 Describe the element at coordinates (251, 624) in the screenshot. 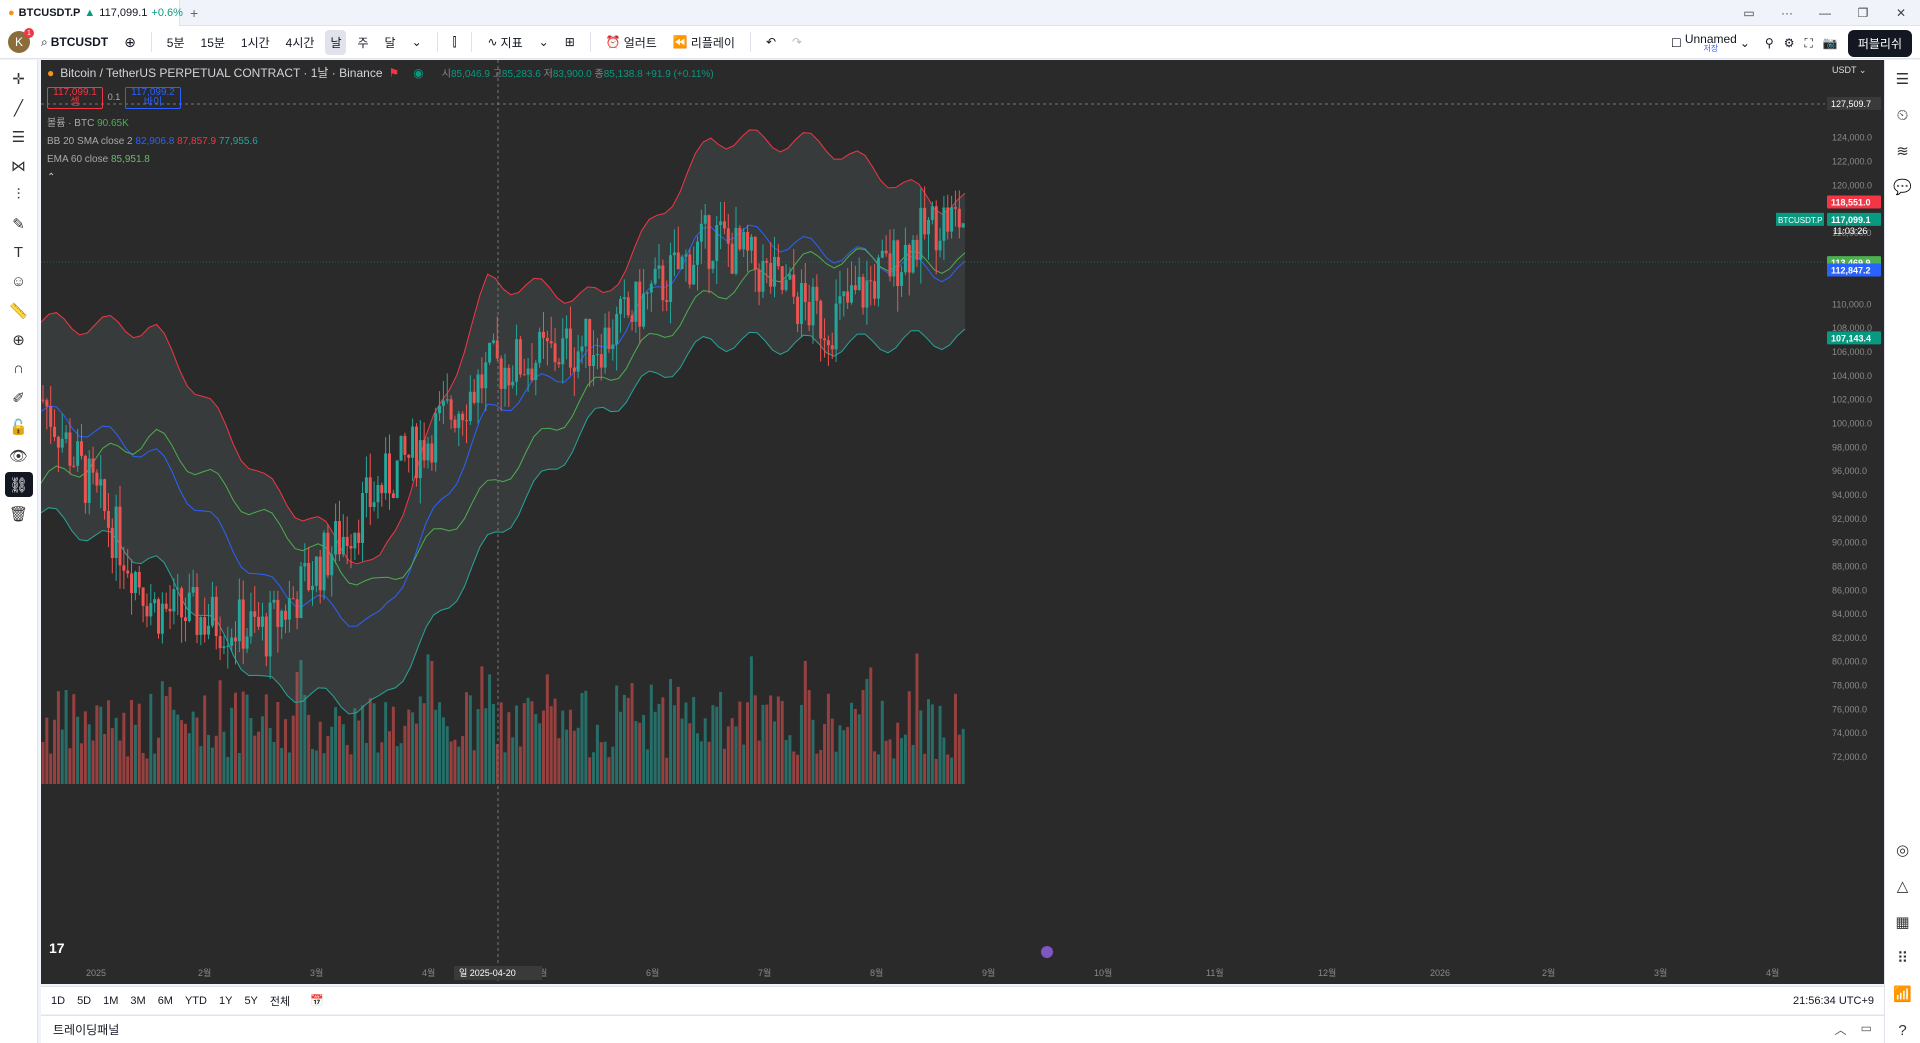

I see `candle-body` at that location.